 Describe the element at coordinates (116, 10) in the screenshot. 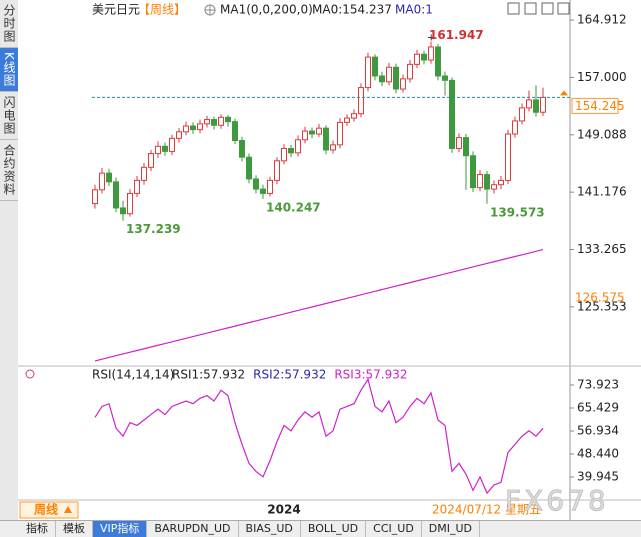

I see `chart-title: 美元日元` at that location.